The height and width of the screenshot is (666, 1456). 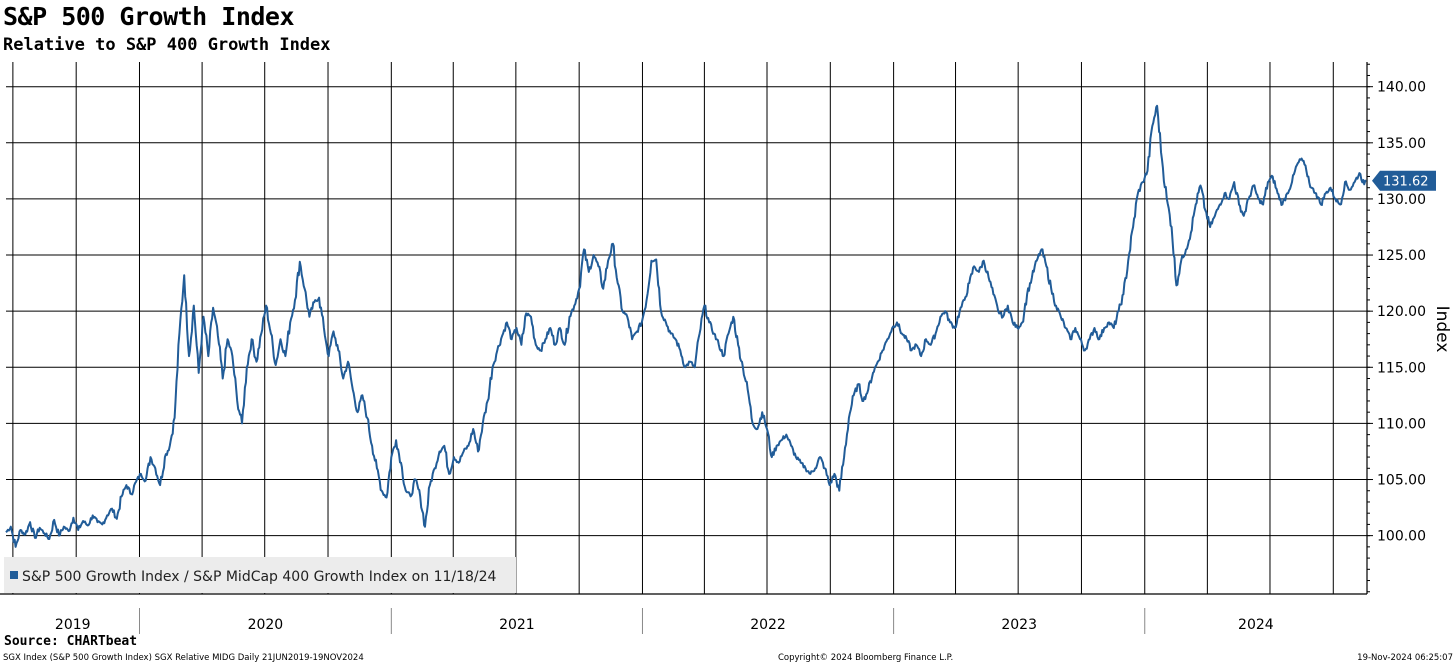 I want to click on x-tick-label: 2022, so click(x=768, y=625).